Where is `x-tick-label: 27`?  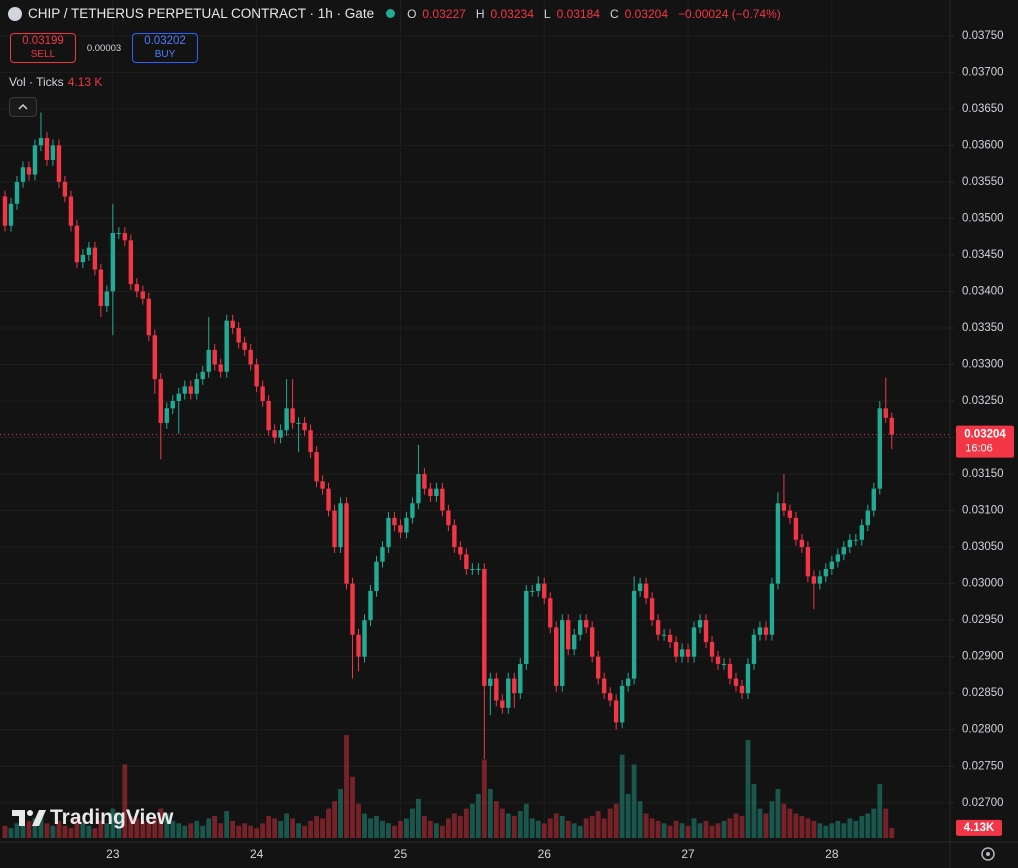
x-tick-label: 27 is located at coordinates (688, 854).